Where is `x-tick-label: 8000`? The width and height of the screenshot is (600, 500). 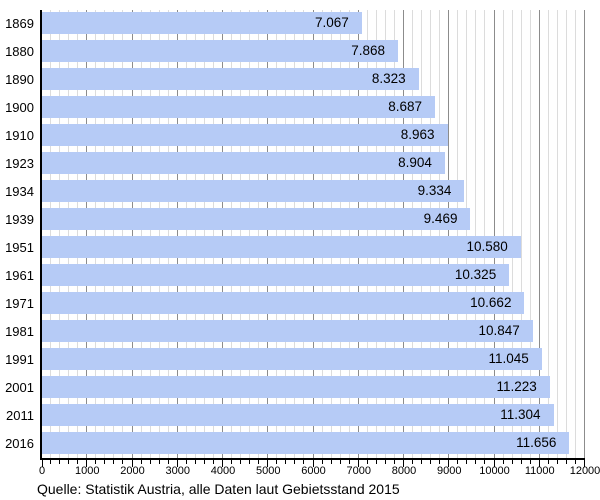
x-tick-label: 8000 is located at coordinates (404, 471).